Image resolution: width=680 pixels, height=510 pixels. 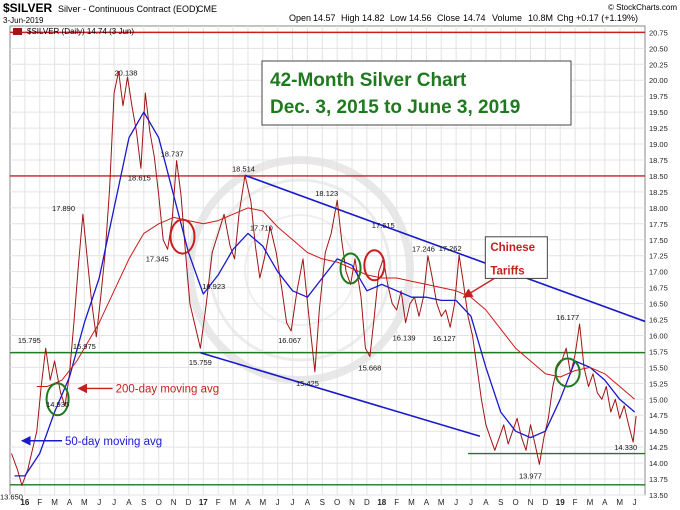 What do you see at coordinates (326, 193) in the screenshot?
I see `price-label-15: 18.123` at bounding box center [326, 193].